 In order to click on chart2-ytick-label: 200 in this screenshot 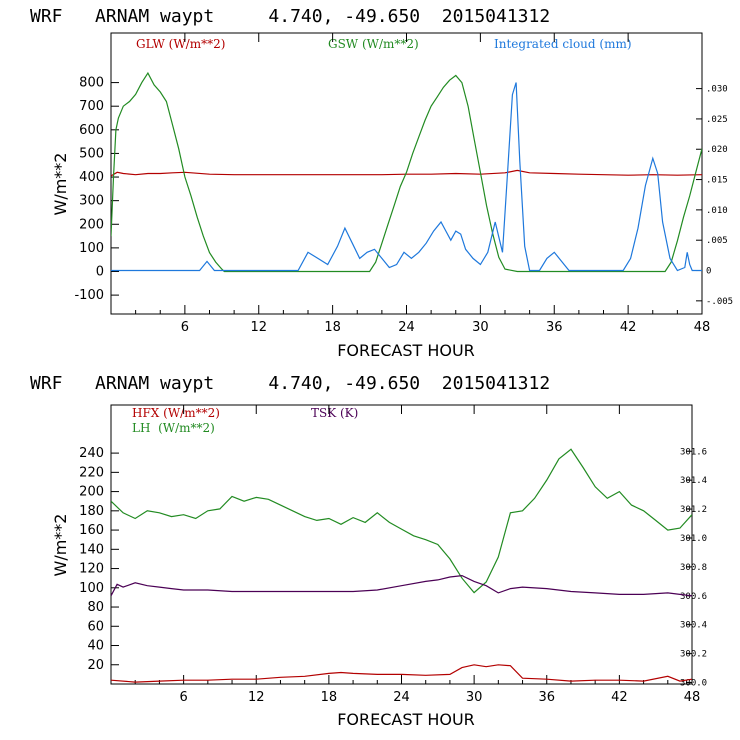, I will do `click(91, 492)`.